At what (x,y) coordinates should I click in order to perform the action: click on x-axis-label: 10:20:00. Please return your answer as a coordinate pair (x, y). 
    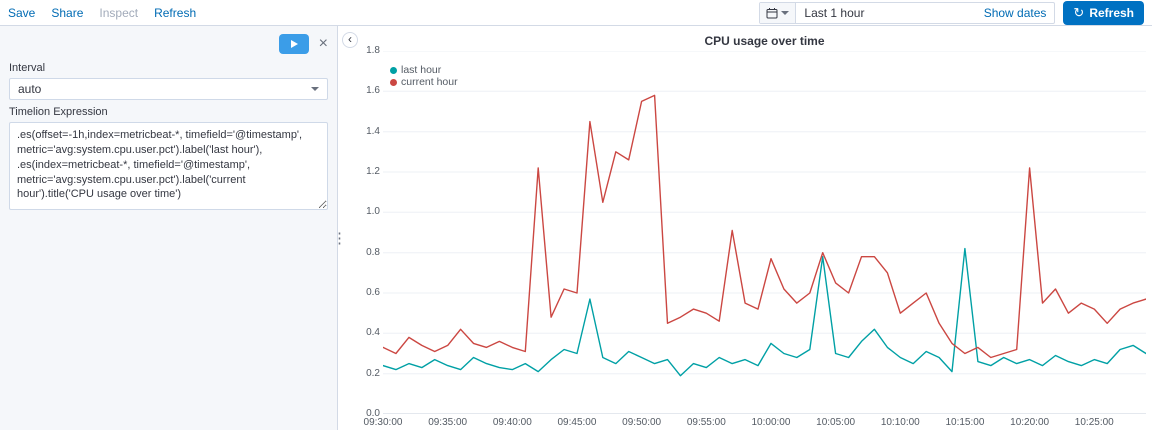
    Looking at the image, I should click on (1030, 422).